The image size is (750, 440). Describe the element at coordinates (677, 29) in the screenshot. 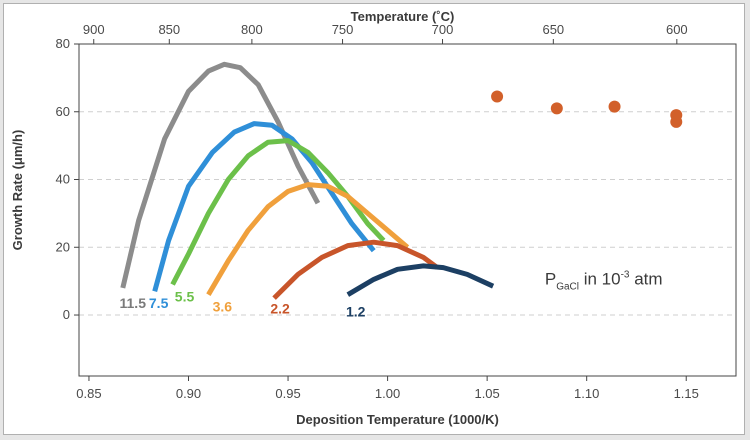

I see `top-tick-label: 600` at that location.